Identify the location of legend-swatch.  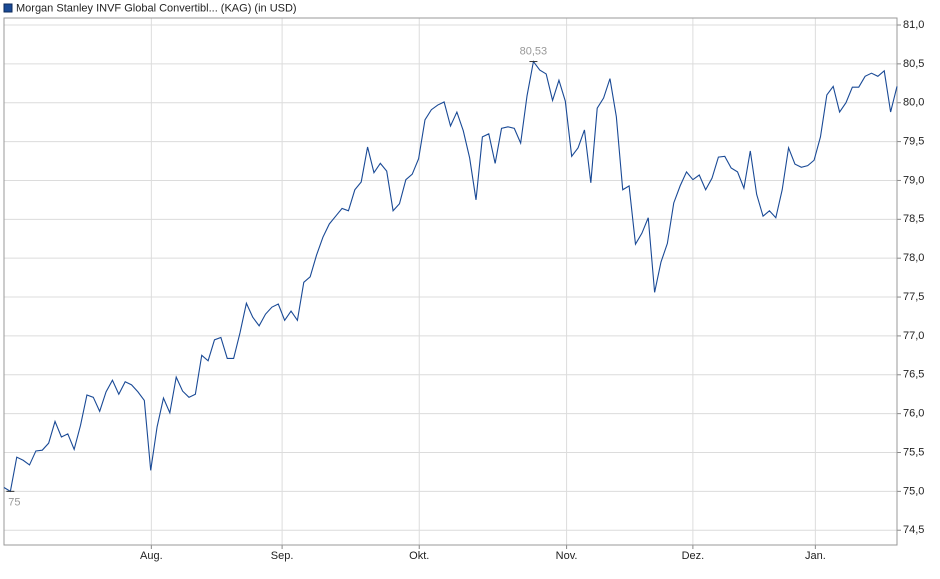
(8, 8).